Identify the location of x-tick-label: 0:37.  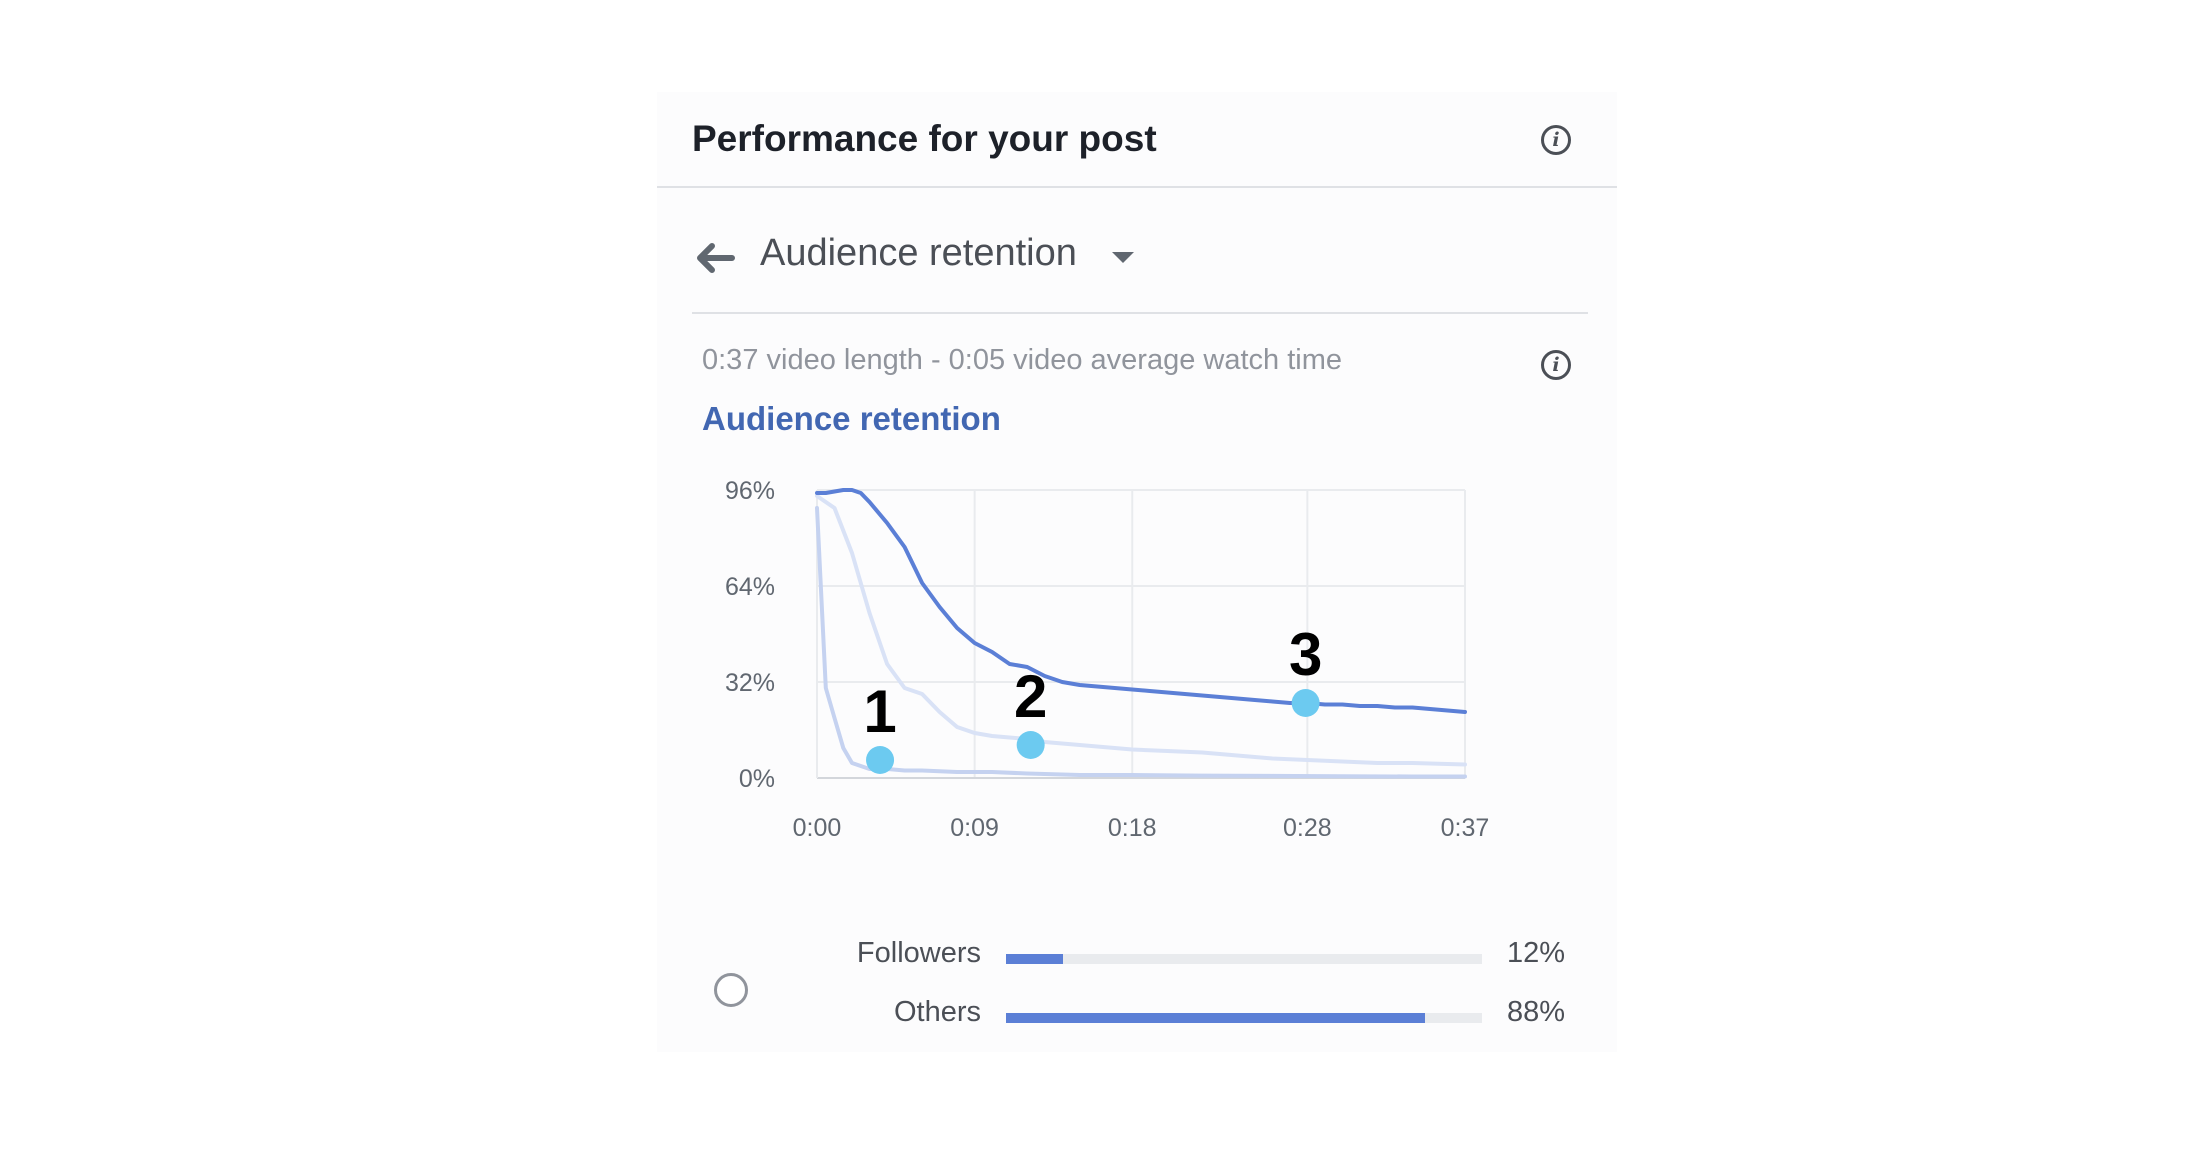
(1465, 828).